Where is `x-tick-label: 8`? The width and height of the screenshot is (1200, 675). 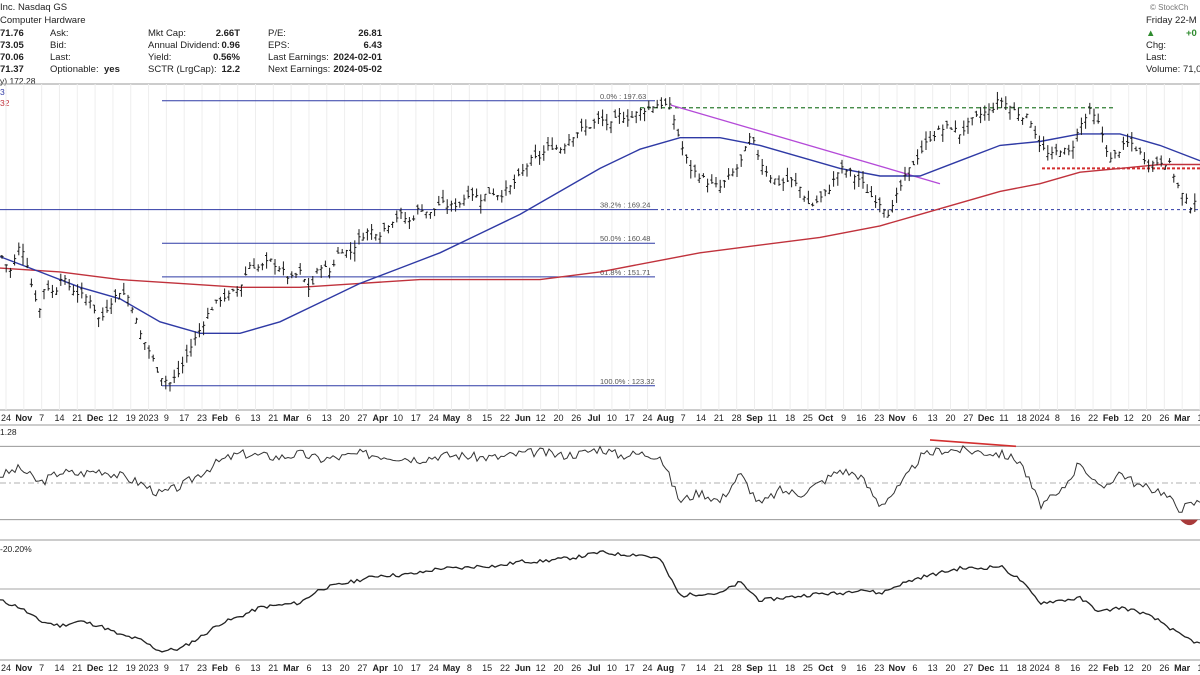
x-tick-label: 8 is located at coordinates (469, 668).